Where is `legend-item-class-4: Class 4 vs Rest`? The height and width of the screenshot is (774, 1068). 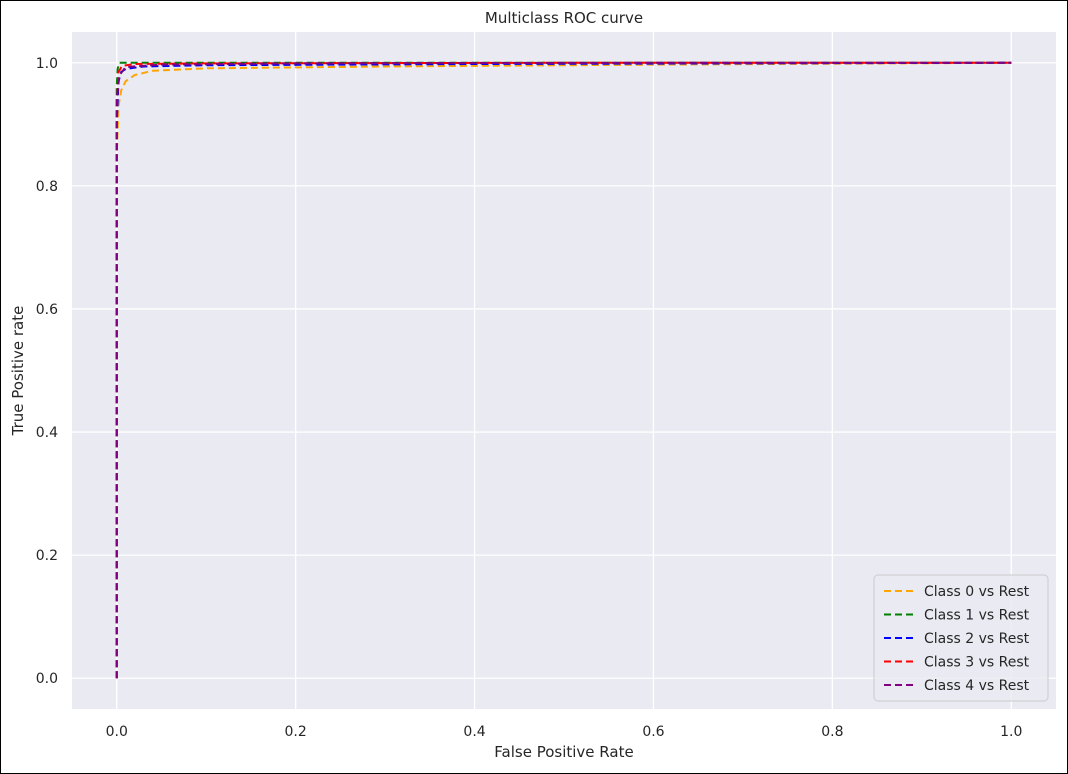
legend-item-class-4: Class 4 vs Rest is located at coordinates (957, 686).